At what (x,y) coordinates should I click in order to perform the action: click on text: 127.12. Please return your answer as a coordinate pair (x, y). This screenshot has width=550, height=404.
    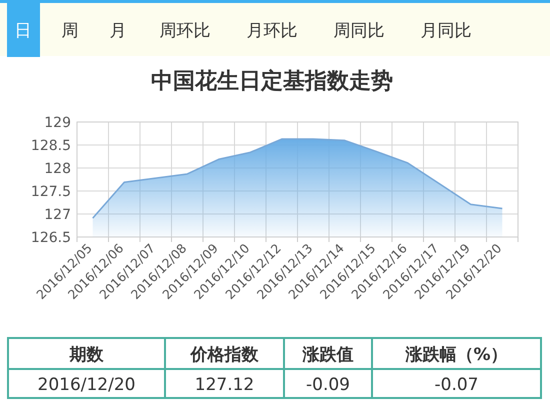
    Looking at the image, I should click on (224, 385).